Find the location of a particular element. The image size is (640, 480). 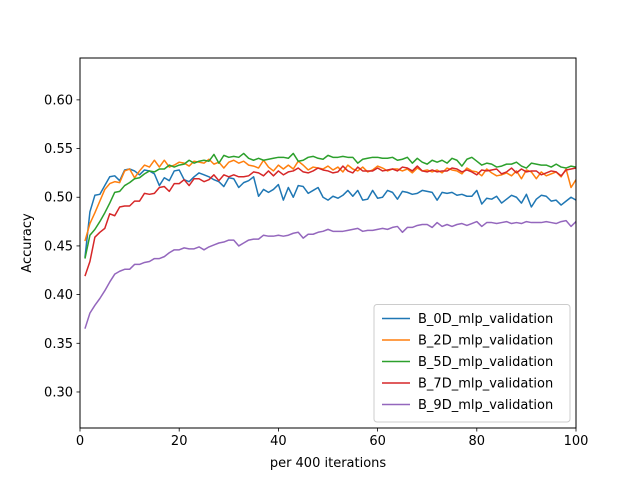

legend-label-1: B_2D_mlp_validation is located at coordinates (485, 341).